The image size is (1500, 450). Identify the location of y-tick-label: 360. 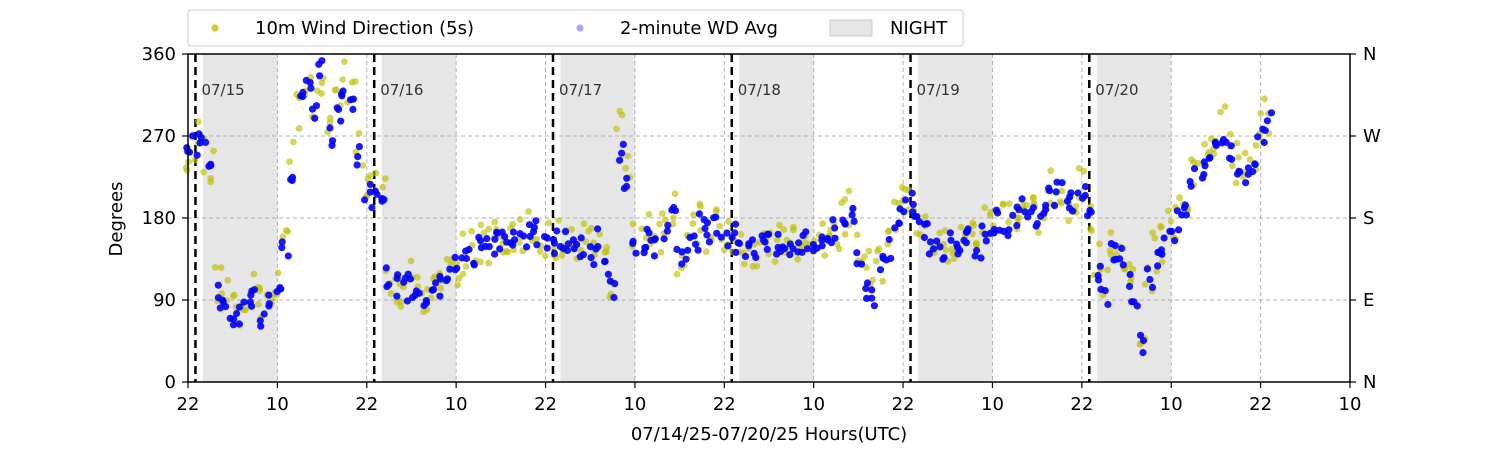
(159, 54).